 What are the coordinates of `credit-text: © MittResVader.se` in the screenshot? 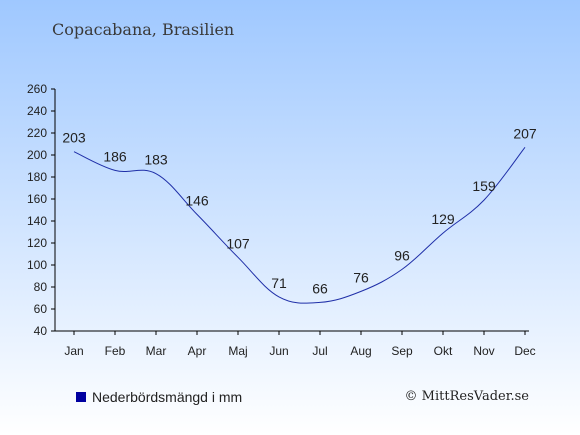 It's located at (466, 396).